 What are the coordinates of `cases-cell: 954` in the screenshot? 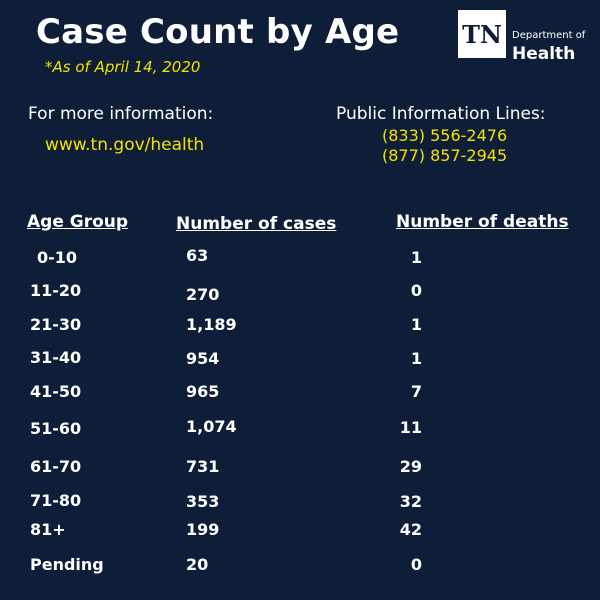 It's located at (203, 358).